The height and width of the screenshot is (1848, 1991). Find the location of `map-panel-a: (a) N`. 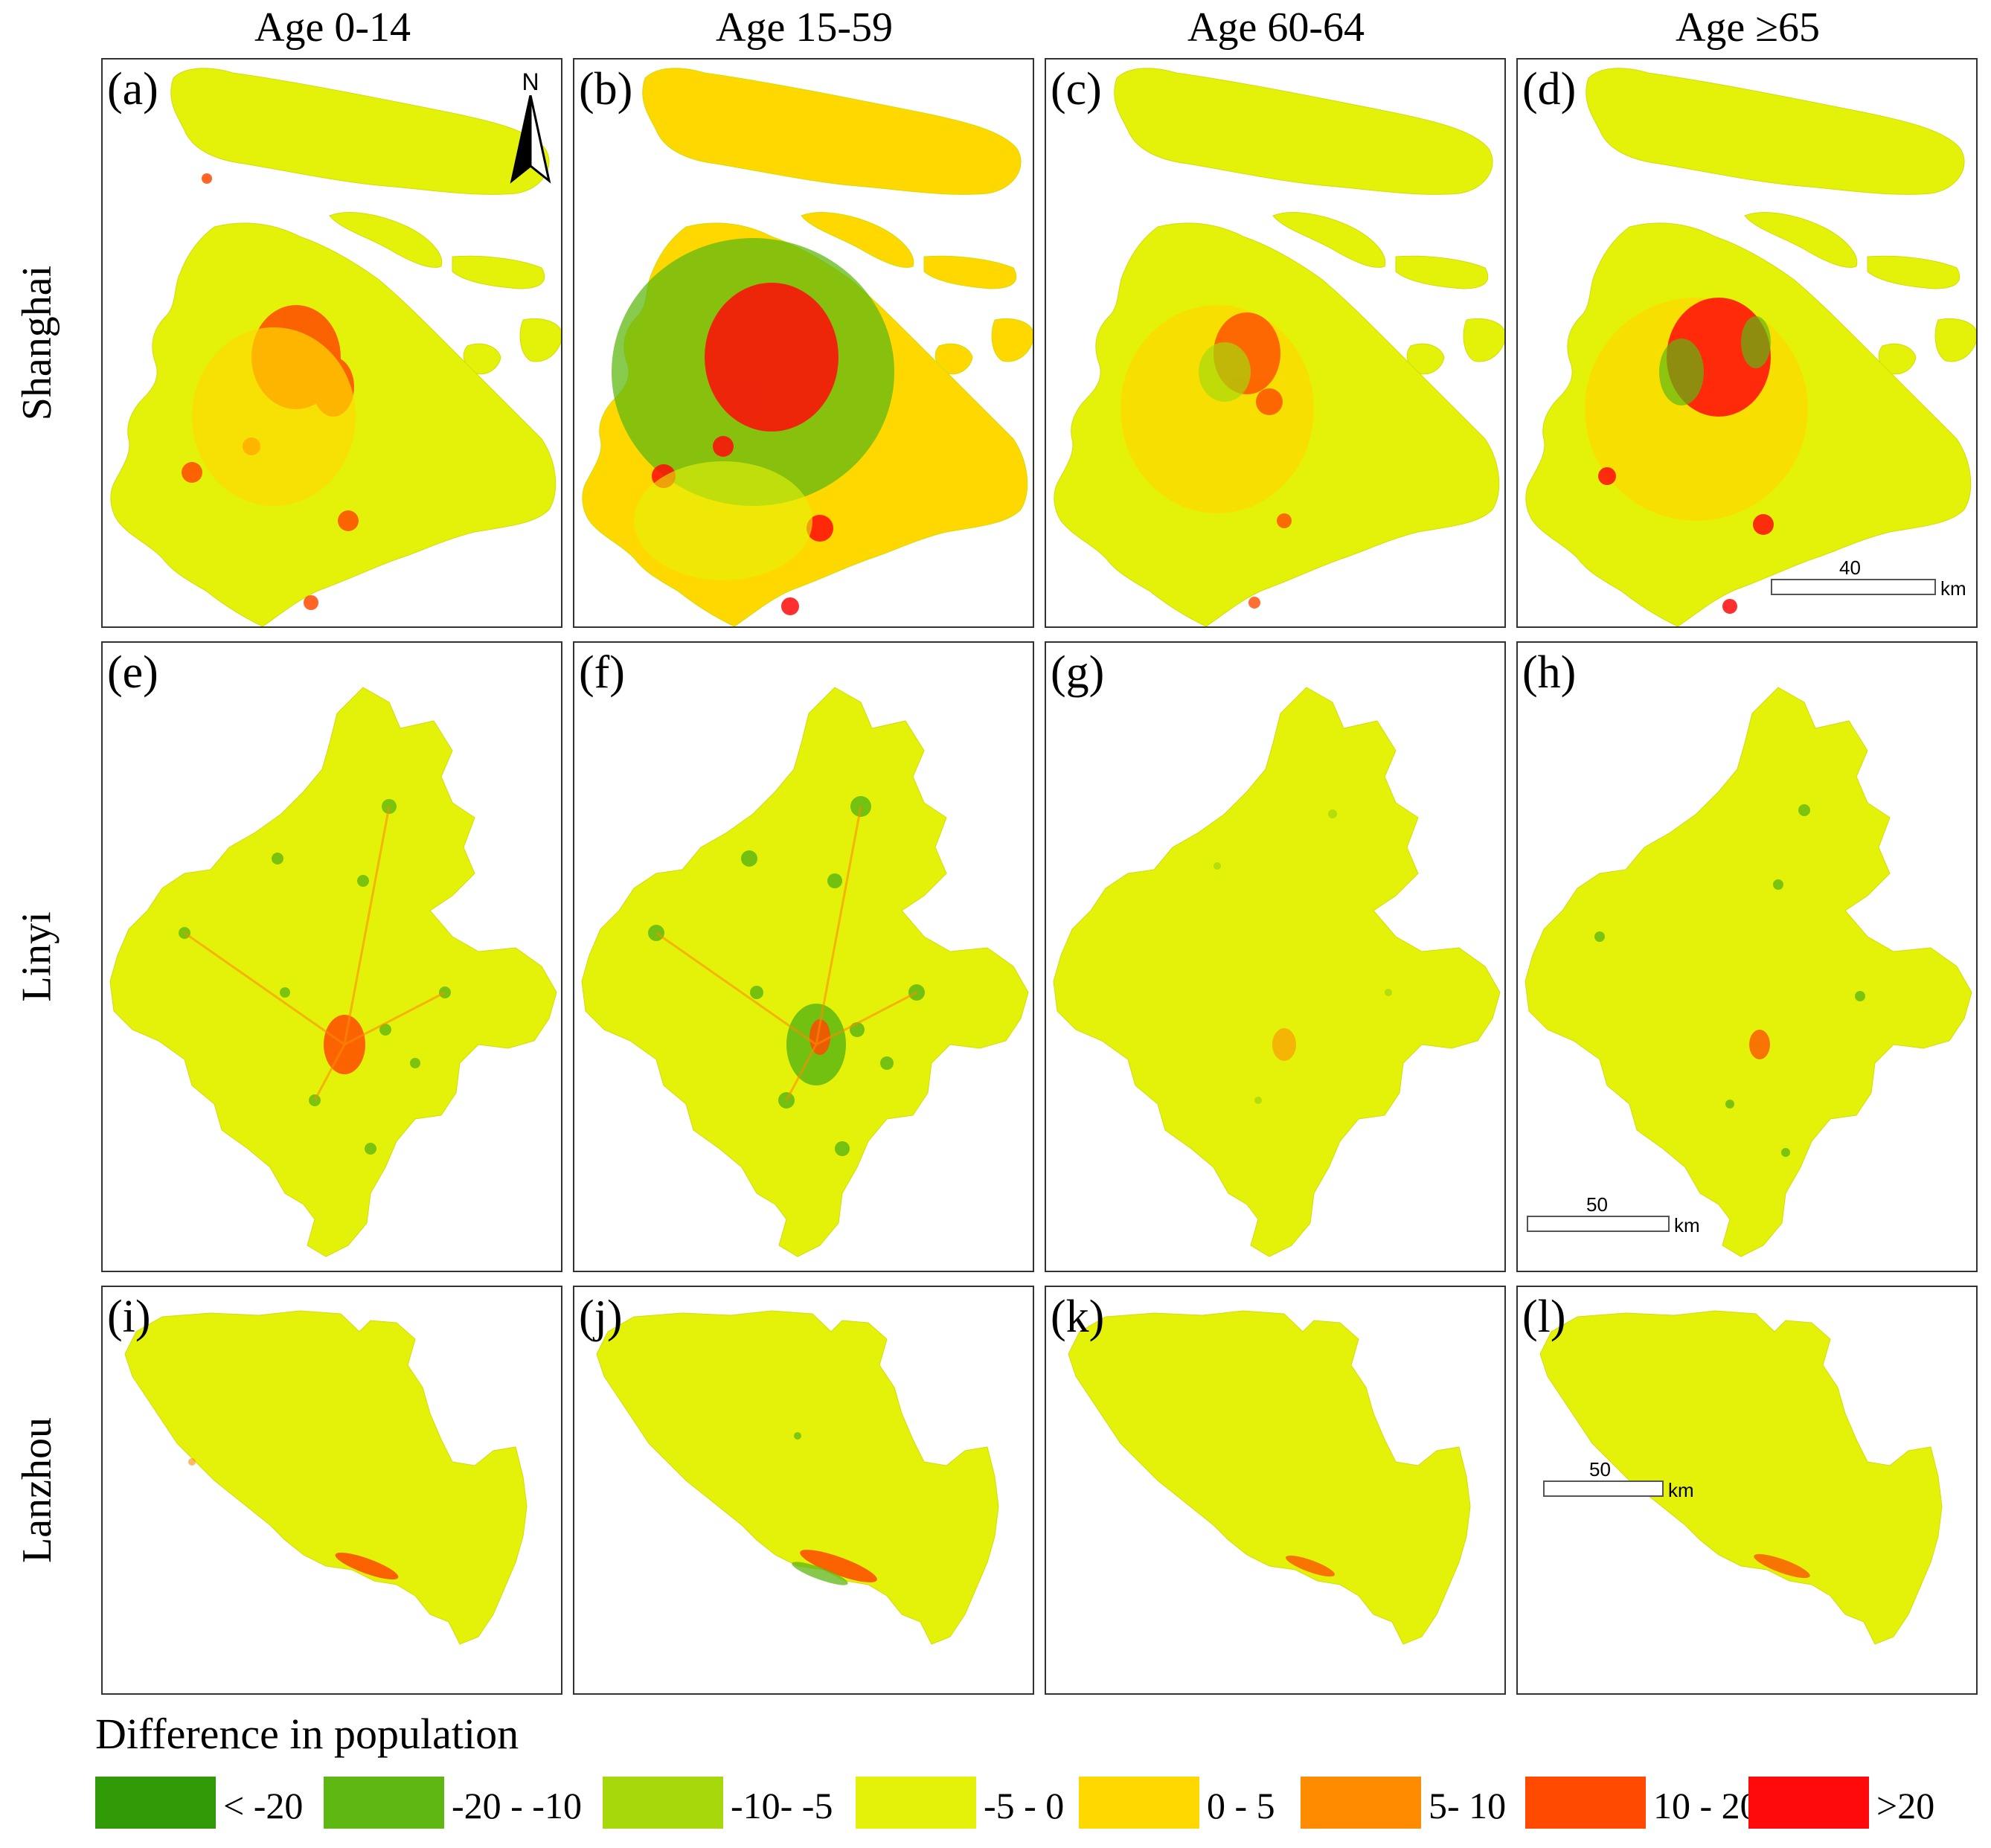

map-panel-a: (a) N is located at coordinates (331, 343).